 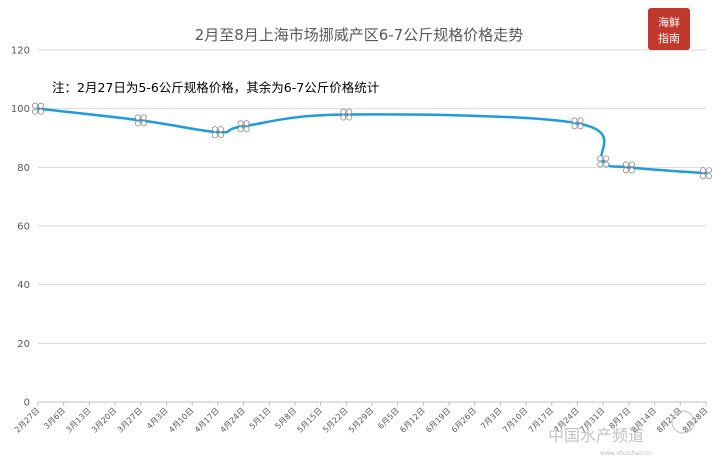 What do you see at coordinates (215, 87) in the screenshot?
I see `chart-annotation: 注：2月27日为5-6公斤规格价格，其余为6-7公斤价格统计` at bounding box center [215, 87].